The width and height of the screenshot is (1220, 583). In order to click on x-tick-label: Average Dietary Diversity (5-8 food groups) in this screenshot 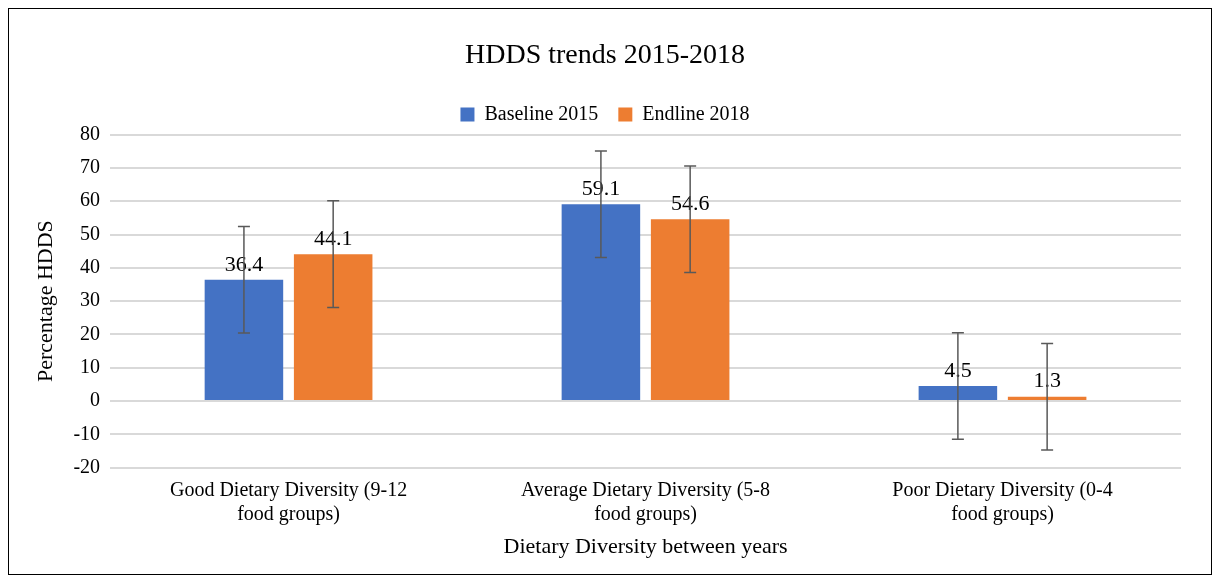, I will do `click(646, 501)`.